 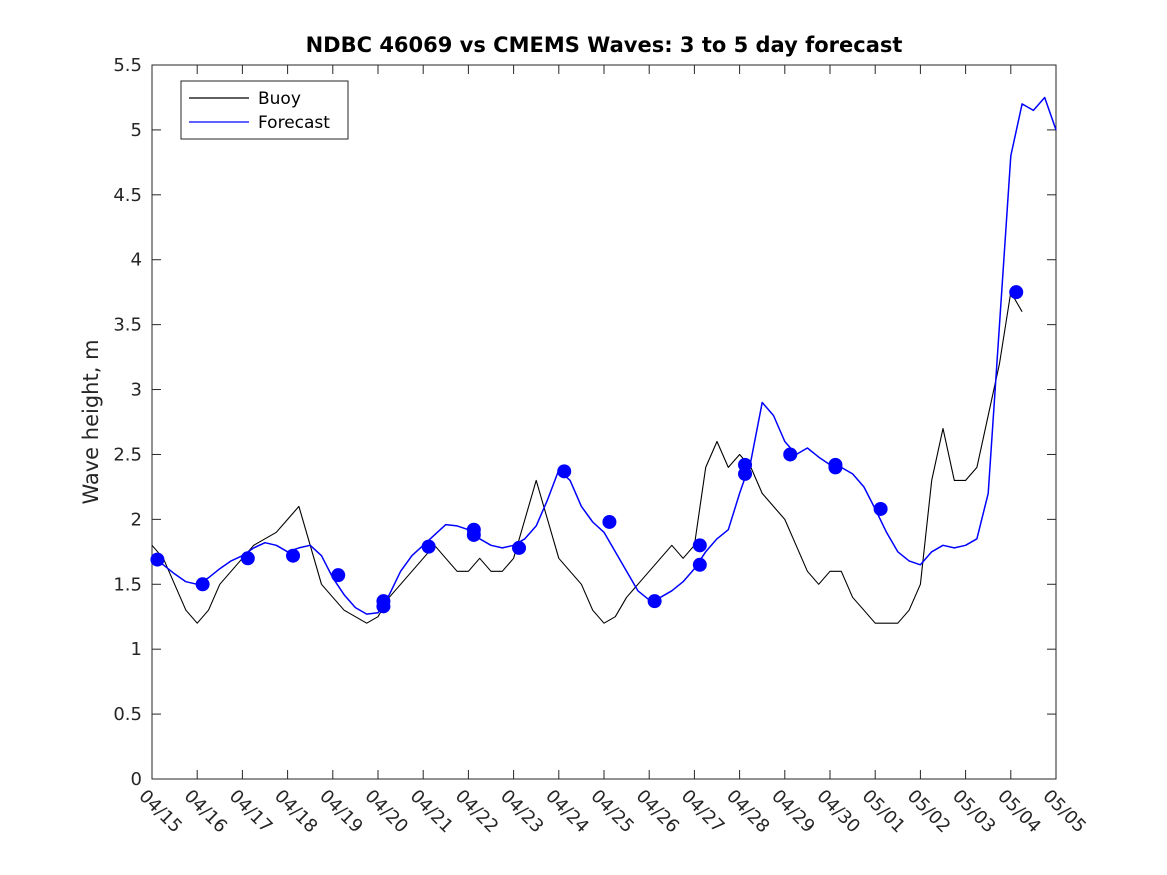 What do you see at coordinates (386, 812) in the screenshot?
I see `x-tick-label: 04/20` at bounding box center [386, 812].